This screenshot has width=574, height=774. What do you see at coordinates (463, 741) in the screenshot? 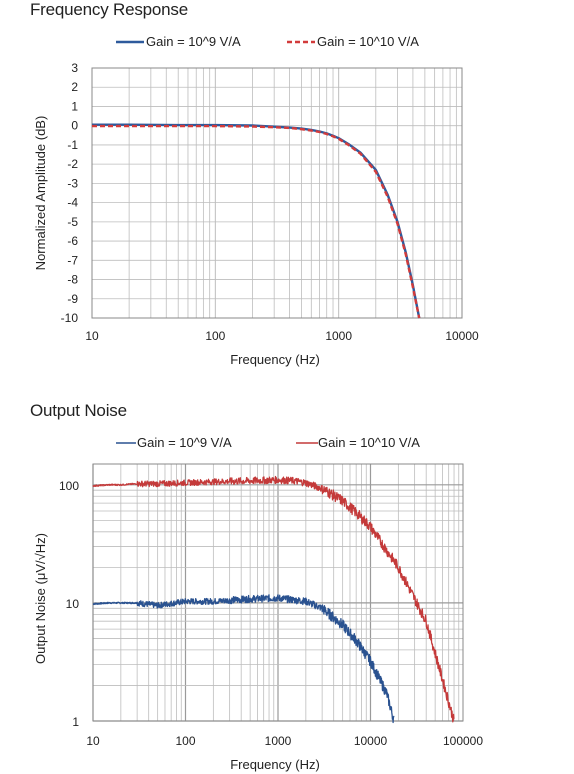
I see `x-tick-label: 100000` at bounding box center [463, 741].